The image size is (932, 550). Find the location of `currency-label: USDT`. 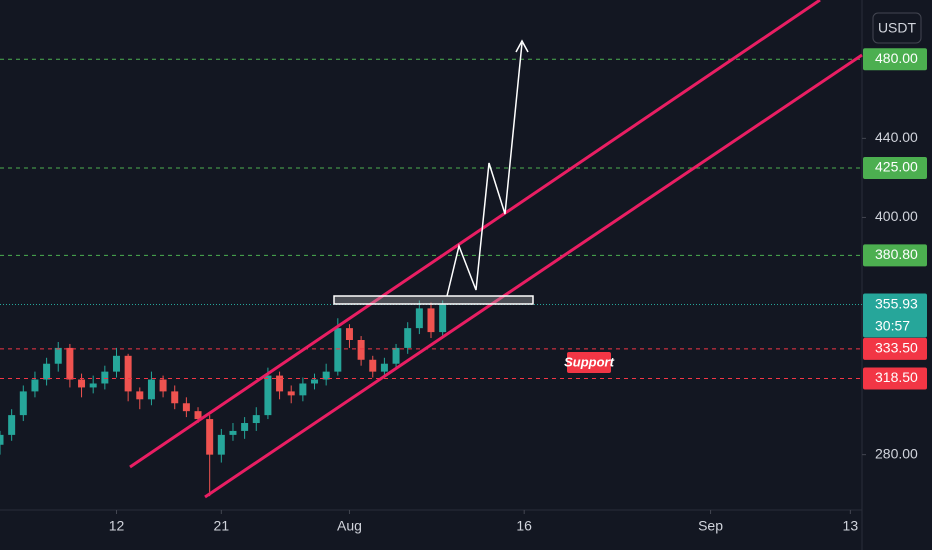

currency-label: USDT is located at coordinates (897, 28).